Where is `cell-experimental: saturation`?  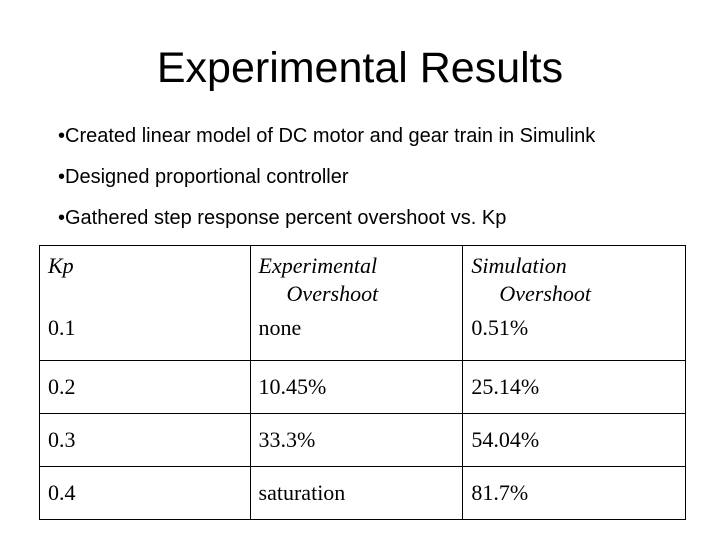
cell-experimental: saturation is located at coordinates (356, 493).